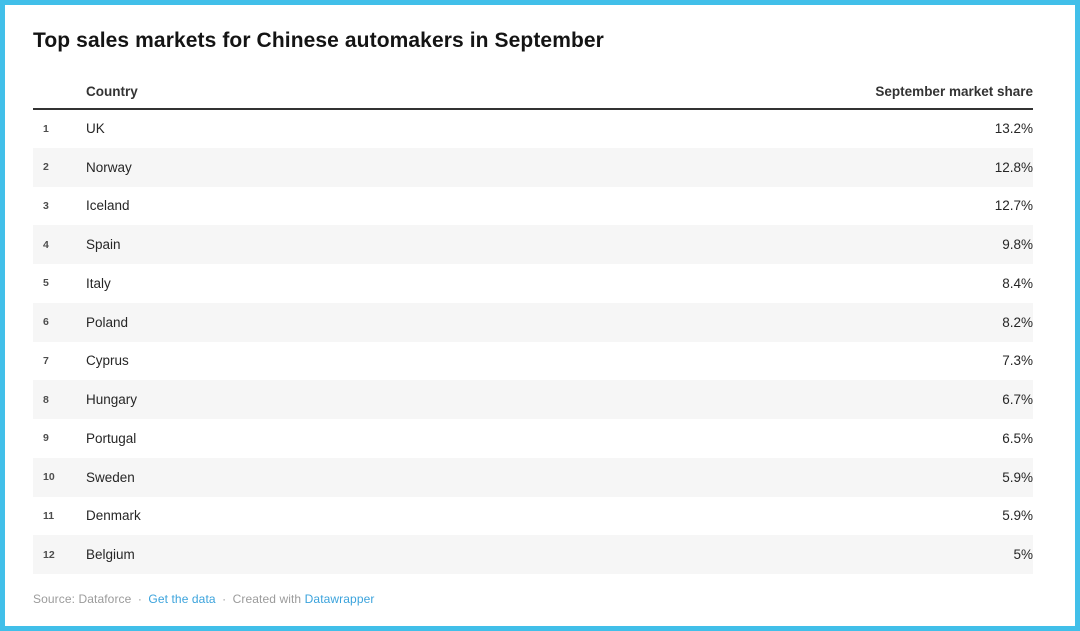 This screenshot has width=1080, height=631. I want to click on rank-cell: 6, so click(46, 322).